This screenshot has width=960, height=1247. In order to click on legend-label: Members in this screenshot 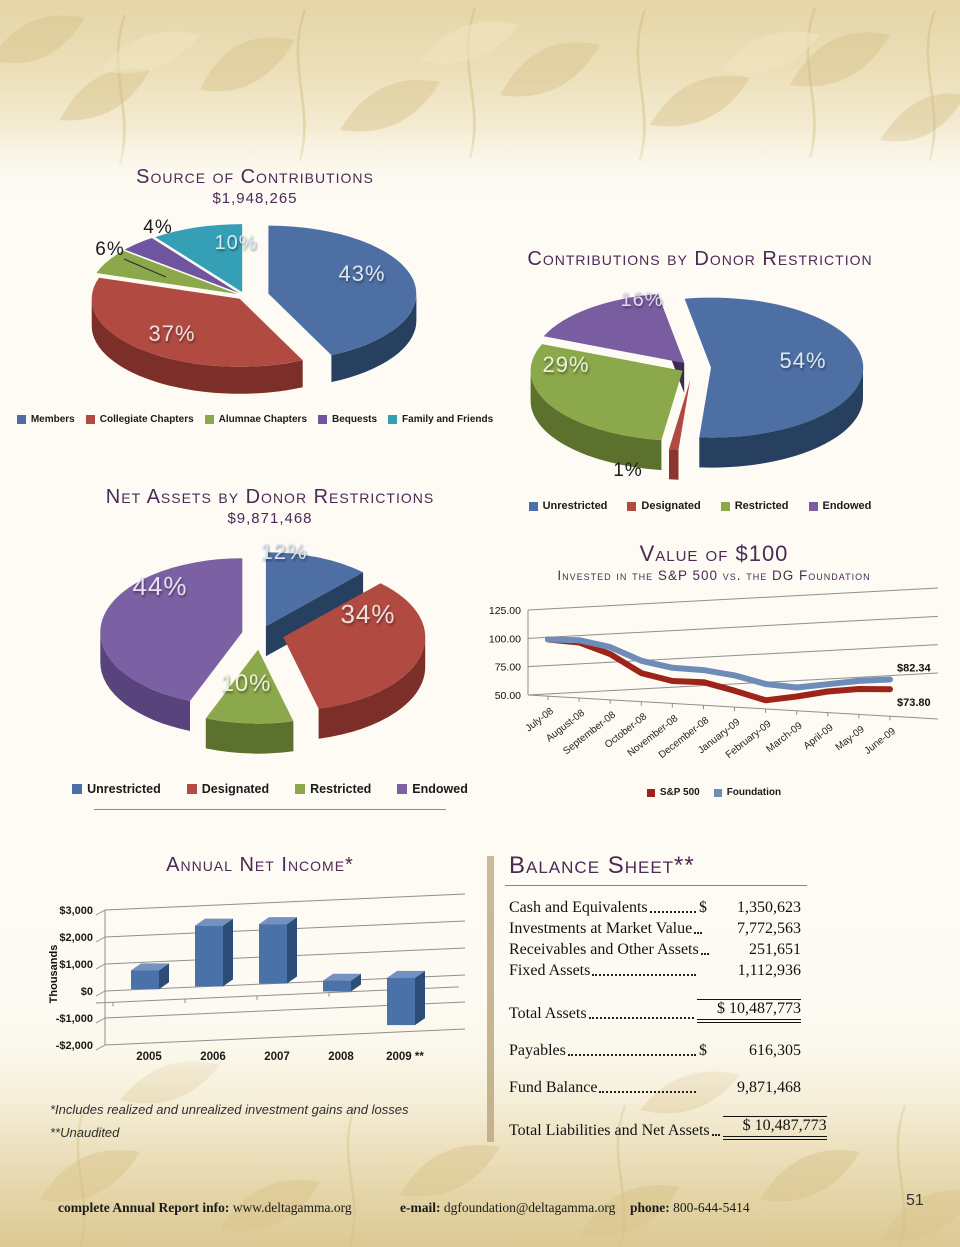, I will do `click(52, 419)`.